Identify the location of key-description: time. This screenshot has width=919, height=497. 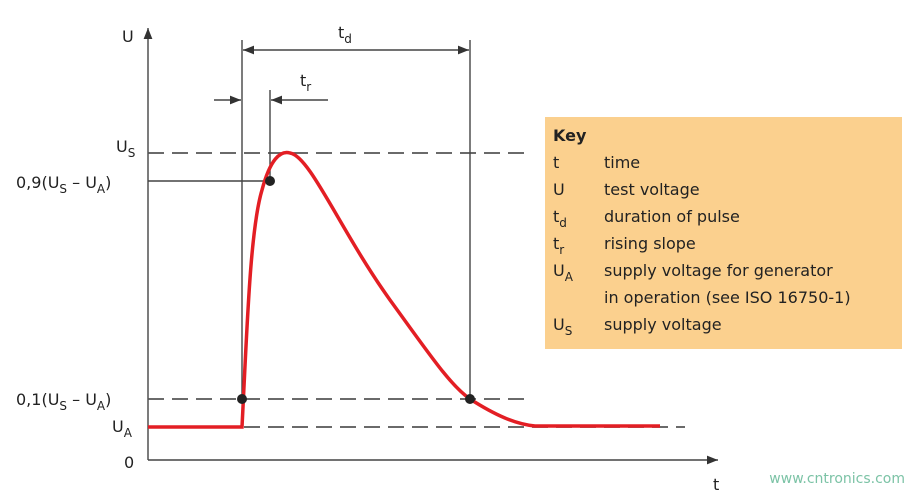
(622, 162).